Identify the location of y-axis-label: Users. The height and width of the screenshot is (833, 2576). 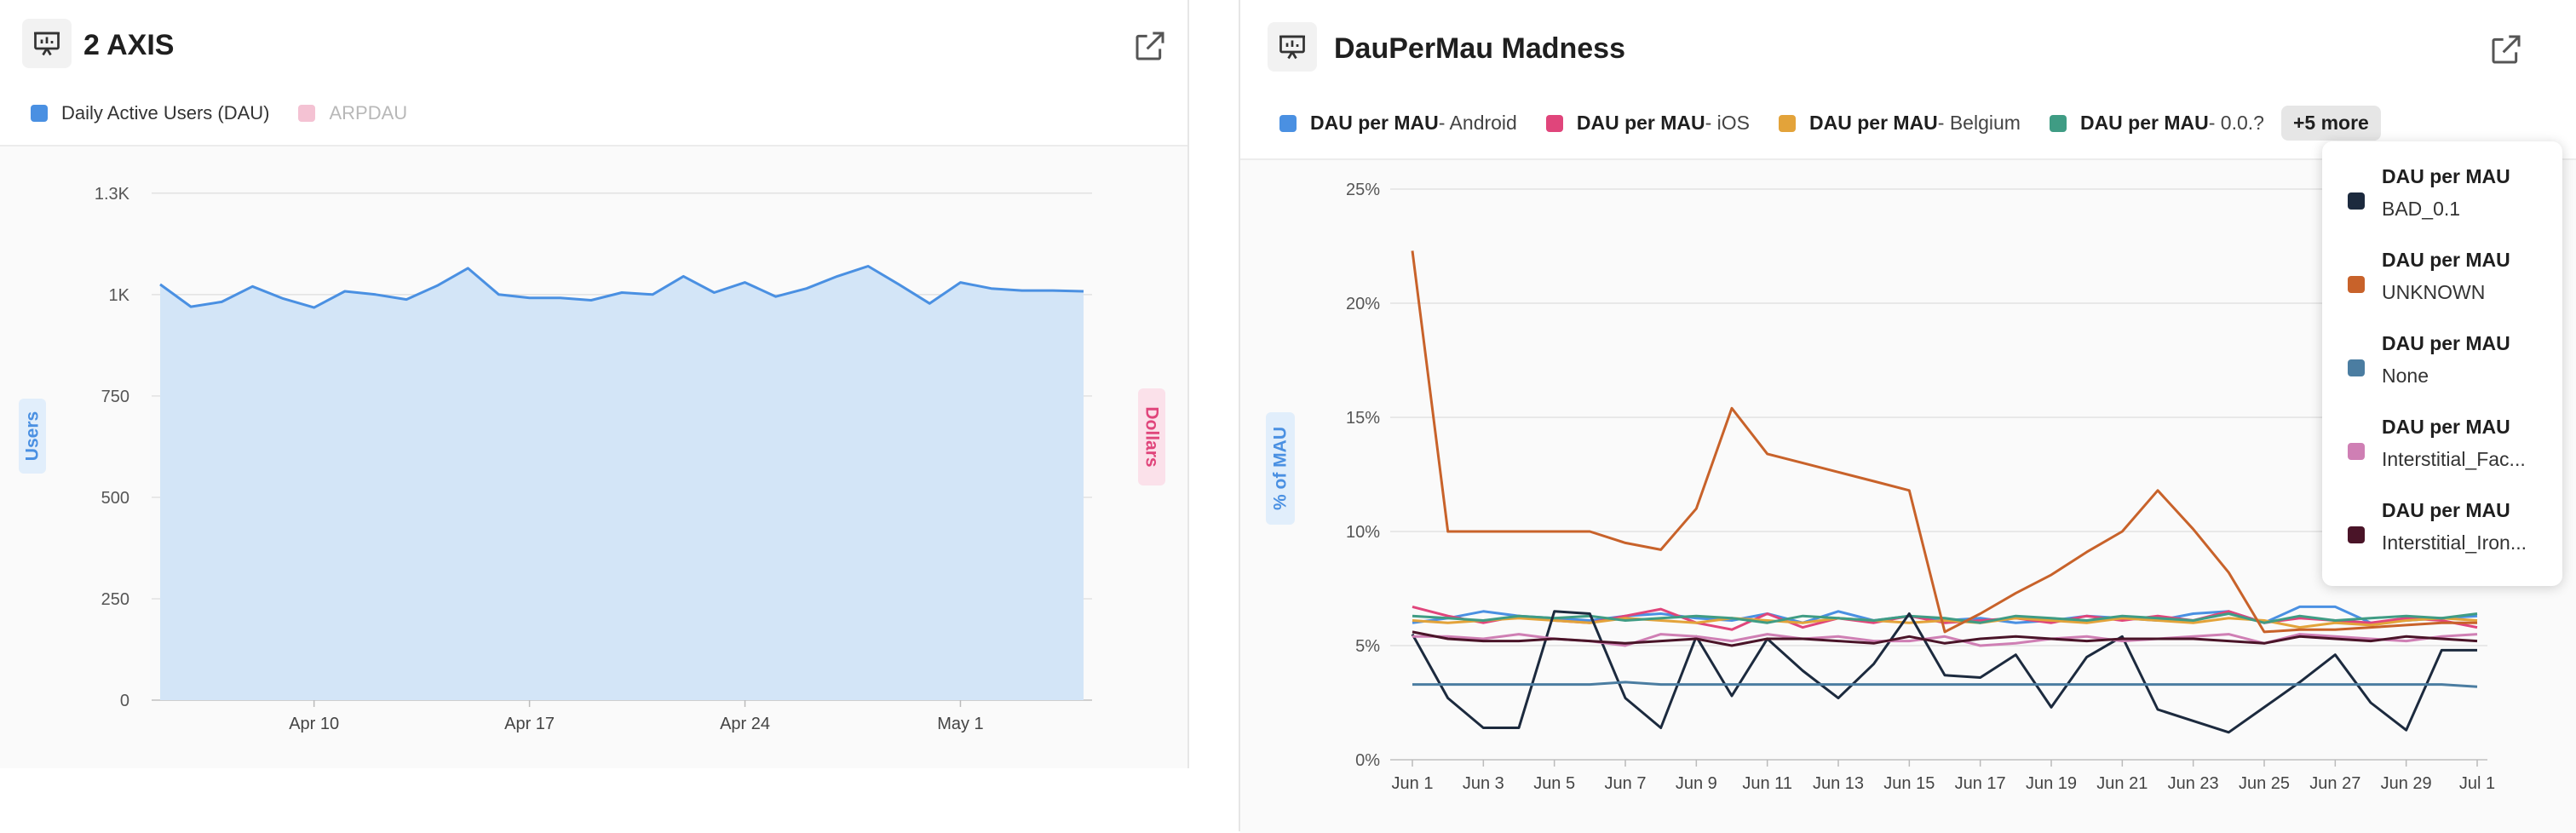
(33, 436).